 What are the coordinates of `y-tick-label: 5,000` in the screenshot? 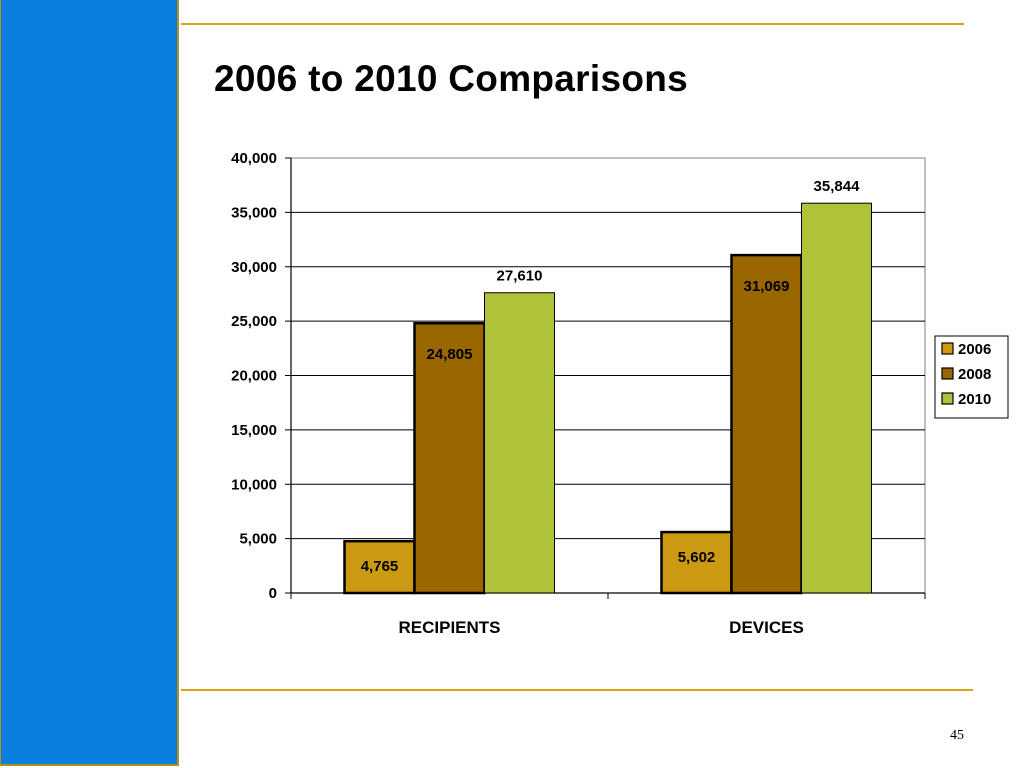 It's located at (258, 539).